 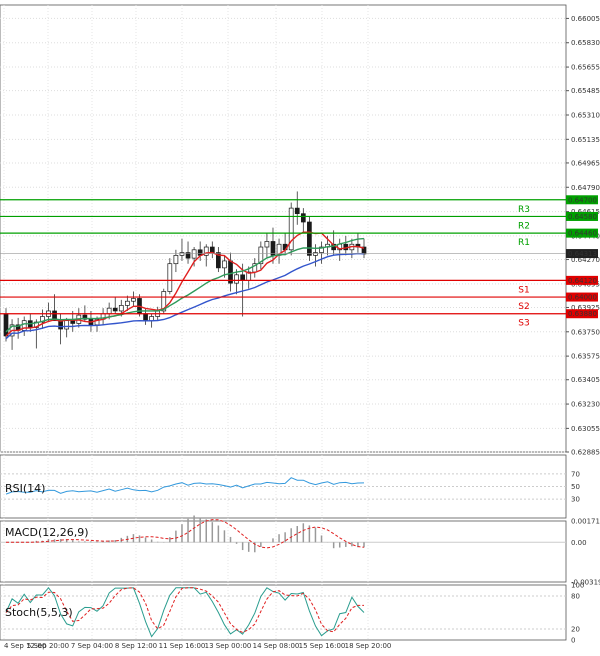 I want to click on x-tick-label: 8 Sep 12:00, so click(x=136, y=646).